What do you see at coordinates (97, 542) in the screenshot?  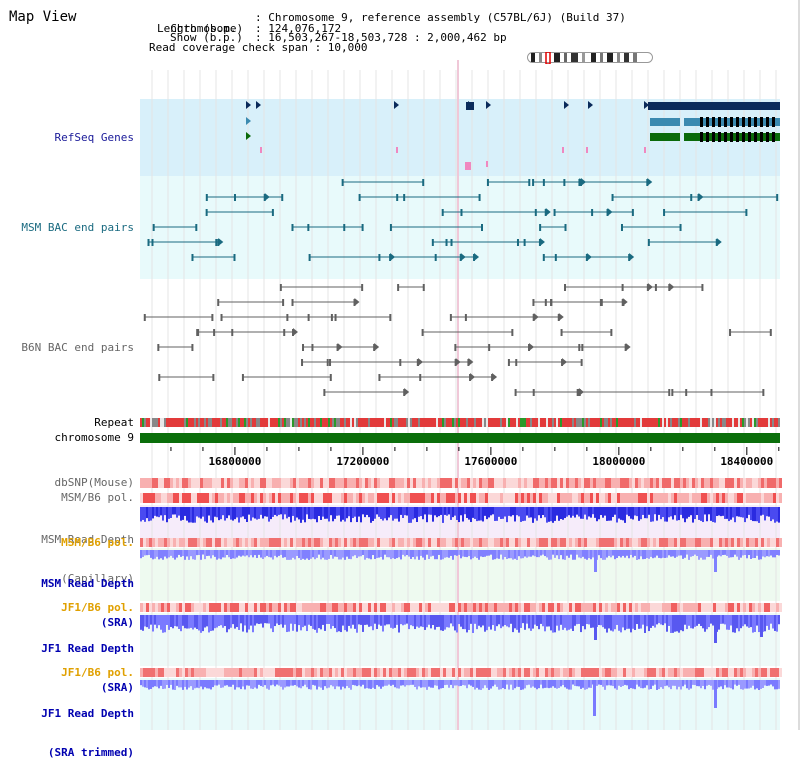 I see `label-msm-b6-pol-2: MSM/B6 pol.` at bounding box center [97, 542].